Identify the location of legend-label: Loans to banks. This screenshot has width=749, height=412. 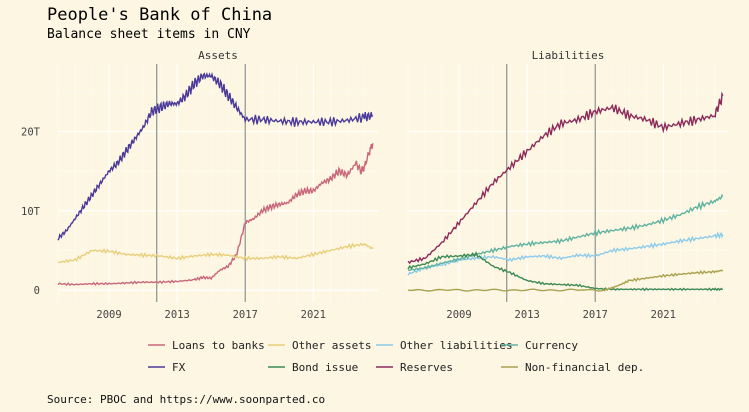
(218, 345).